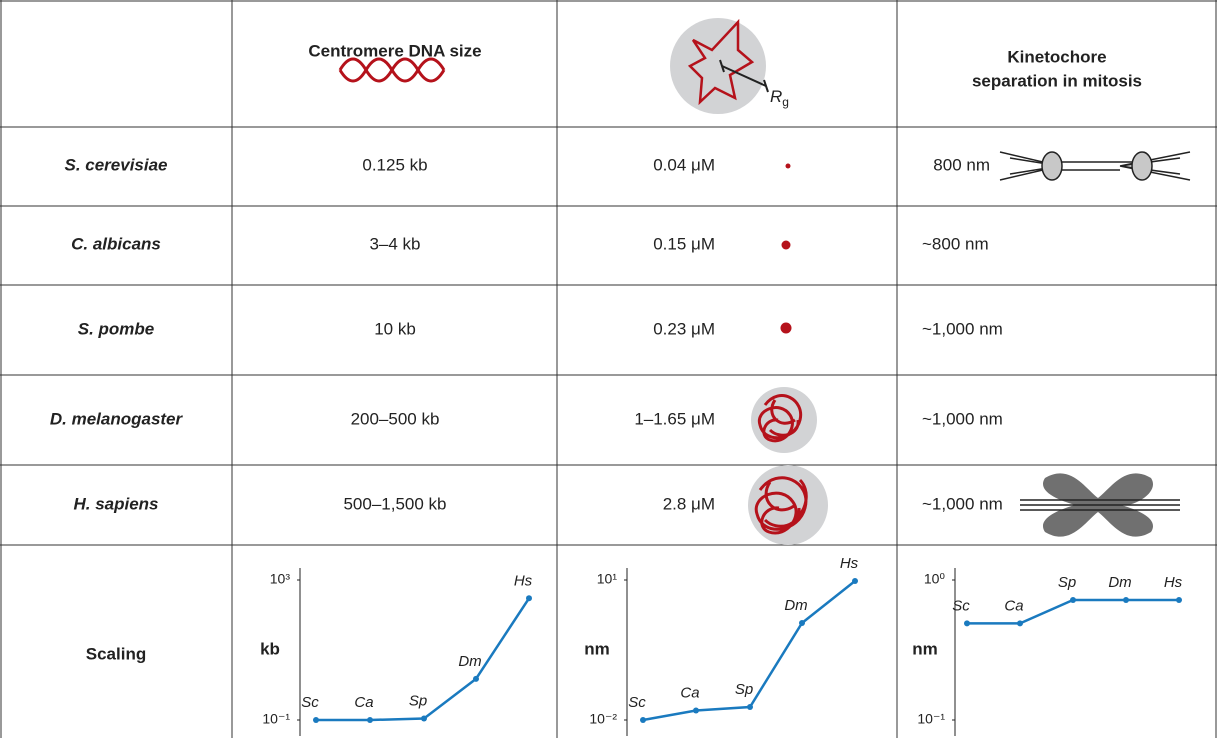 Image resolution: width=1217 pixels, height=738 pixels. I want to click on species-name: D. melanogaster, so click(117, 418).